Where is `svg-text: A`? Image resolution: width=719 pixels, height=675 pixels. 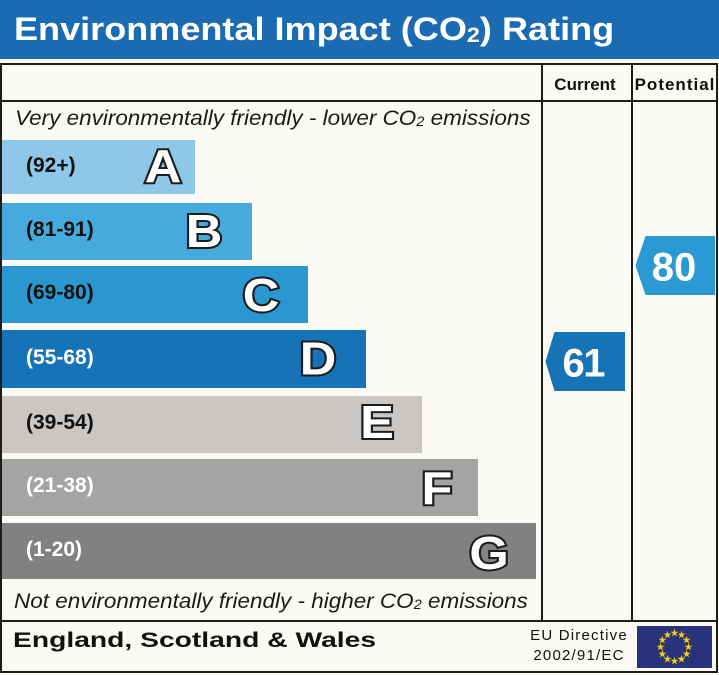 svg-text: A is located at coordinates (163, 166).